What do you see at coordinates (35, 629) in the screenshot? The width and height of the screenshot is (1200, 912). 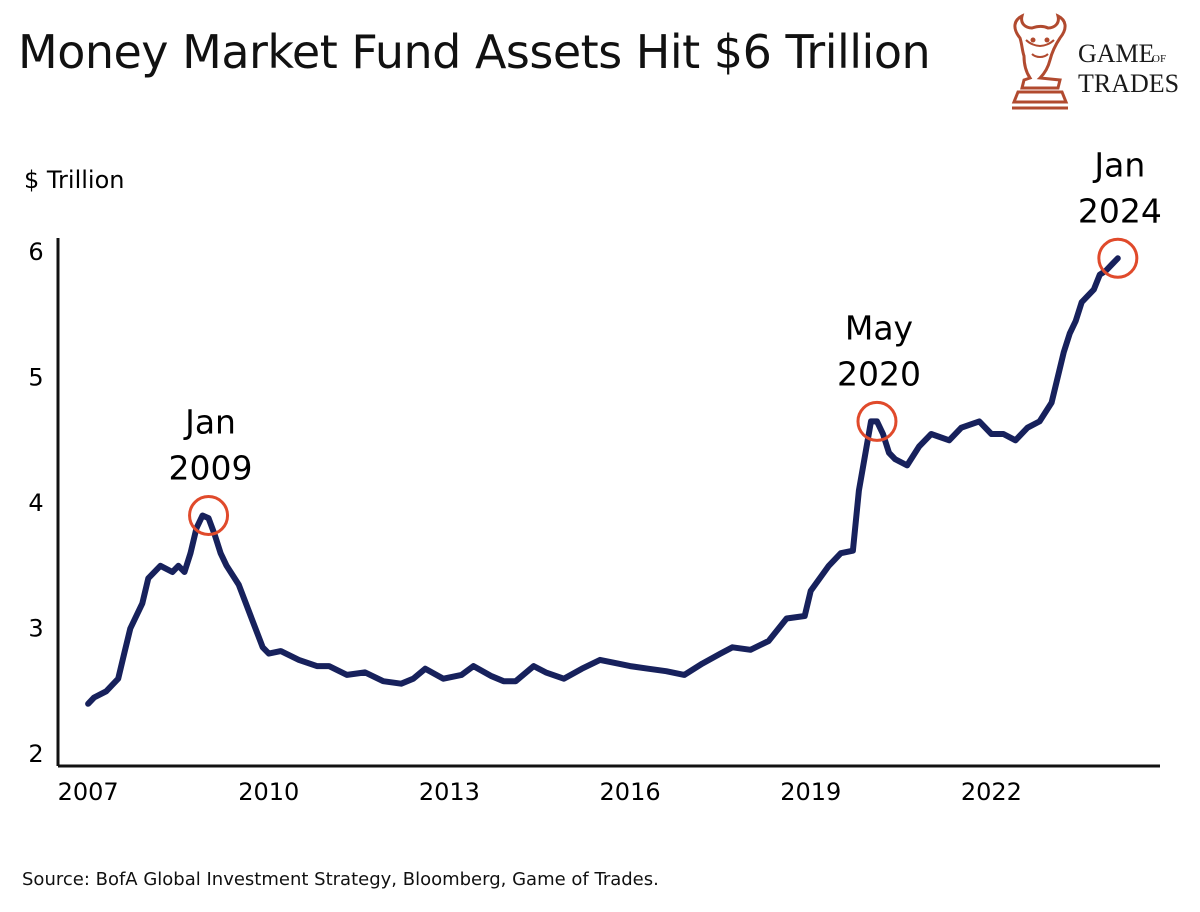 I see `y-tick-label: 3` at bounding box center [35, 629].